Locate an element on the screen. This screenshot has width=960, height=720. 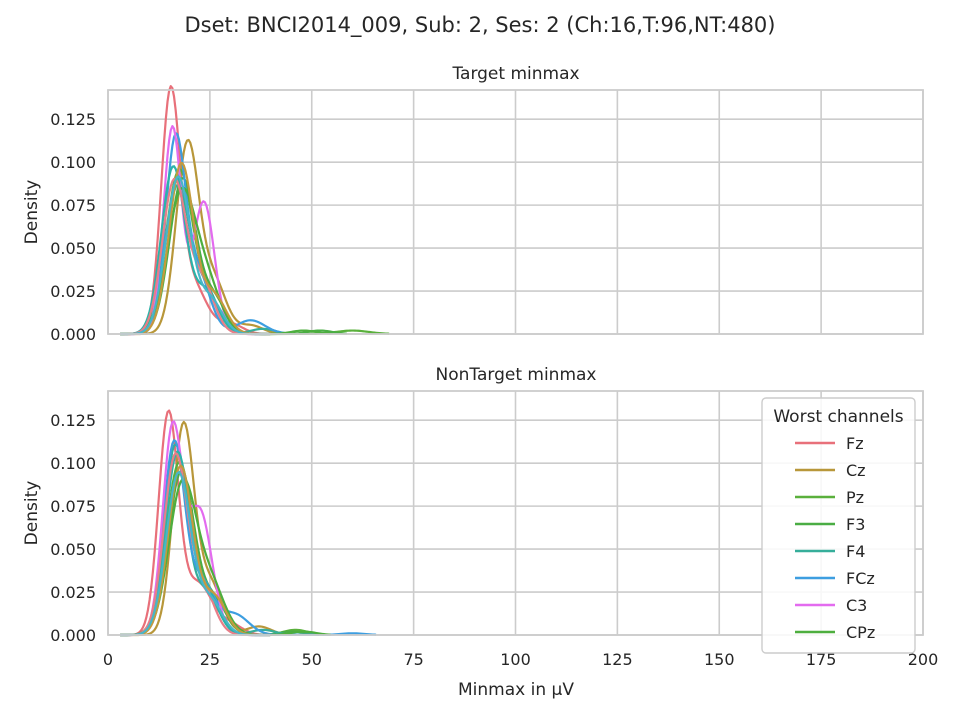
legend-label-pz: Pz is located at coordinates (855, 497).